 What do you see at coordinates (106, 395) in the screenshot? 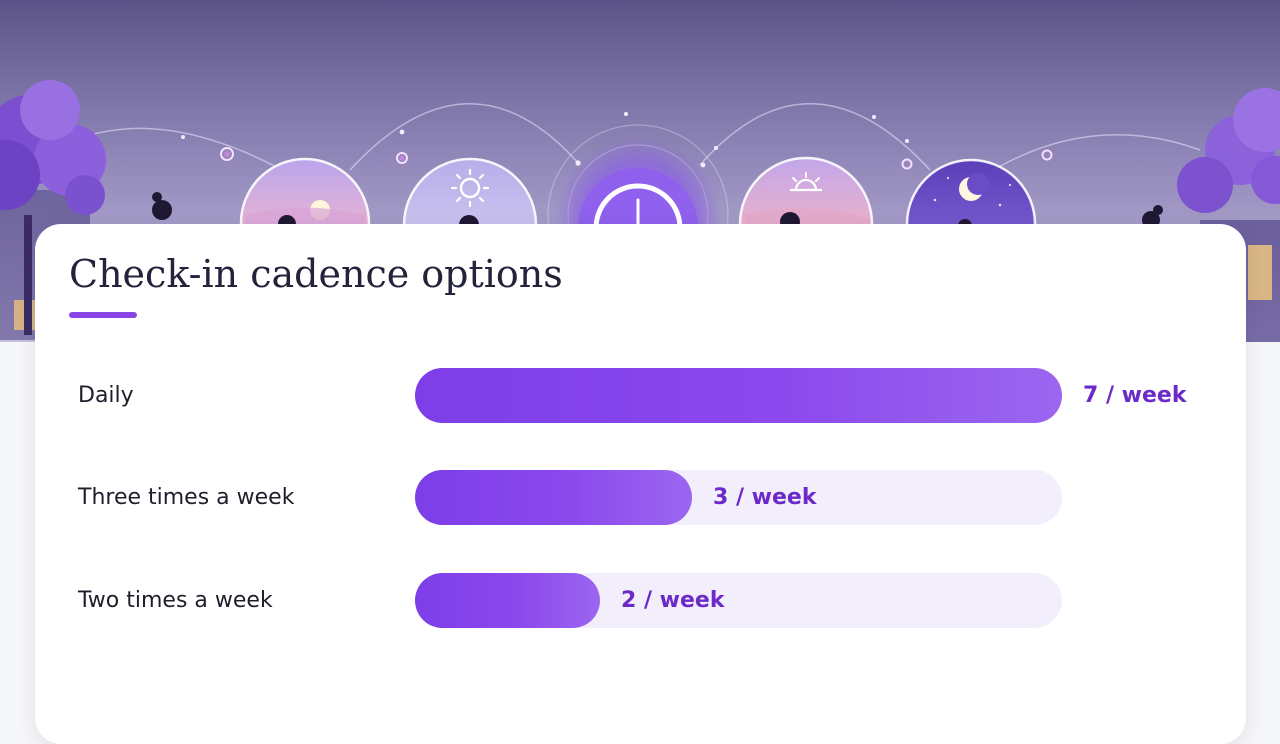
I see `category-label: Daily` at bounding box center [106, 395].